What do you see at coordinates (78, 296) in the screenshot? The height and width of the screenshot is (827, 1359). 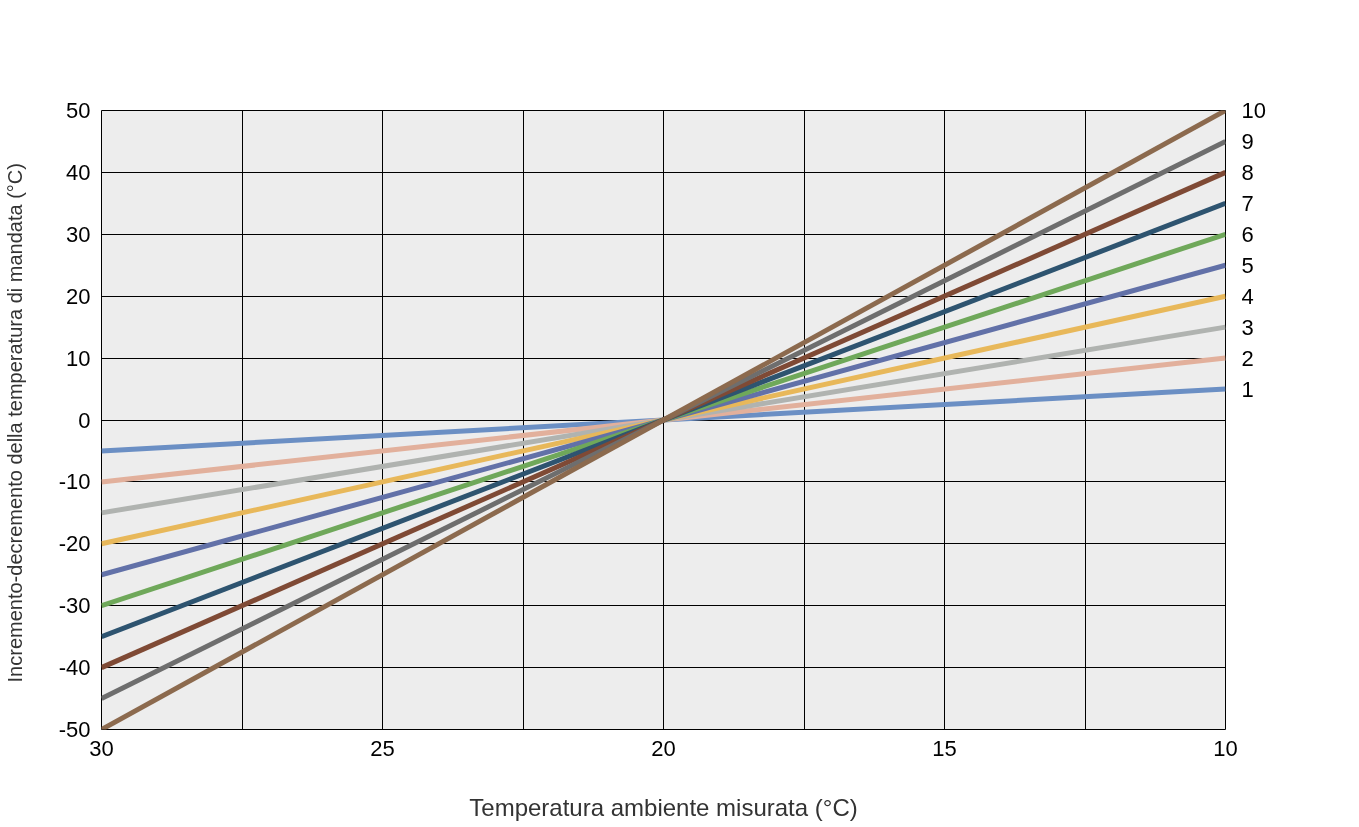 I see `y-tick-label: 20` at bounding box center [78, 296].